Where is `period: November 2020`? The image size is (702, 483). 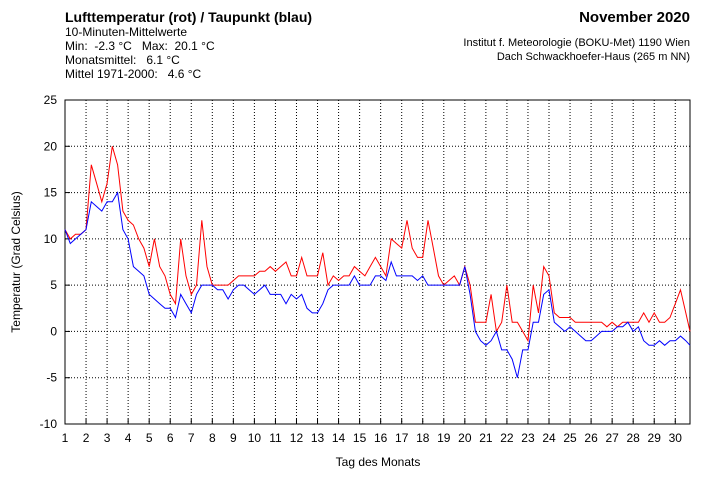 period: November 2020 is located at coordinates (634, 17).